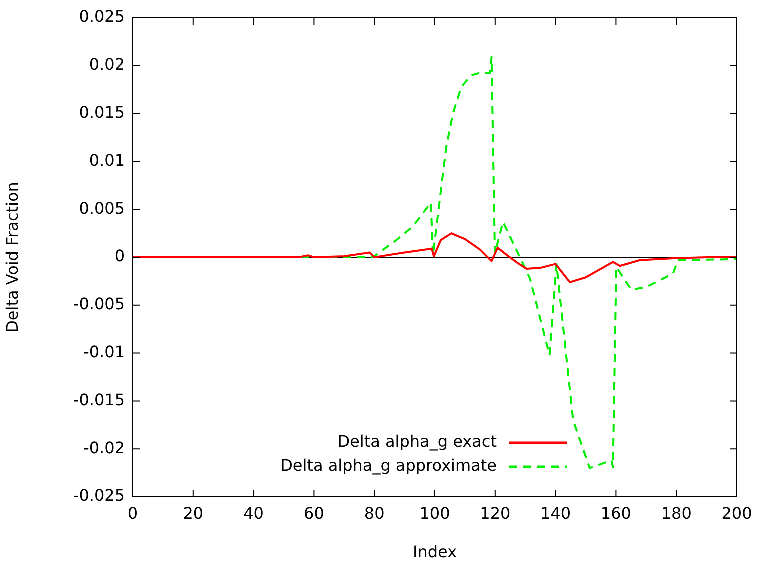  What do you see at coordinates (107, 64) in the screenshot?
I see `y-tick-label: 0.02` at bounding box center [107, 64].